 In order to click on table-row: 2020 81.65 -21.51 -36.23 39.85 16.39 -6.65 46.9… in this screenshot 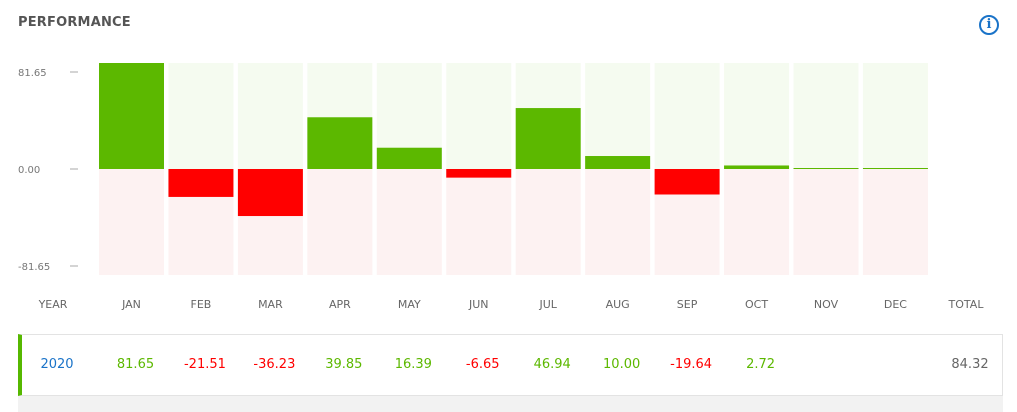, I will do `click(510, 365)`.